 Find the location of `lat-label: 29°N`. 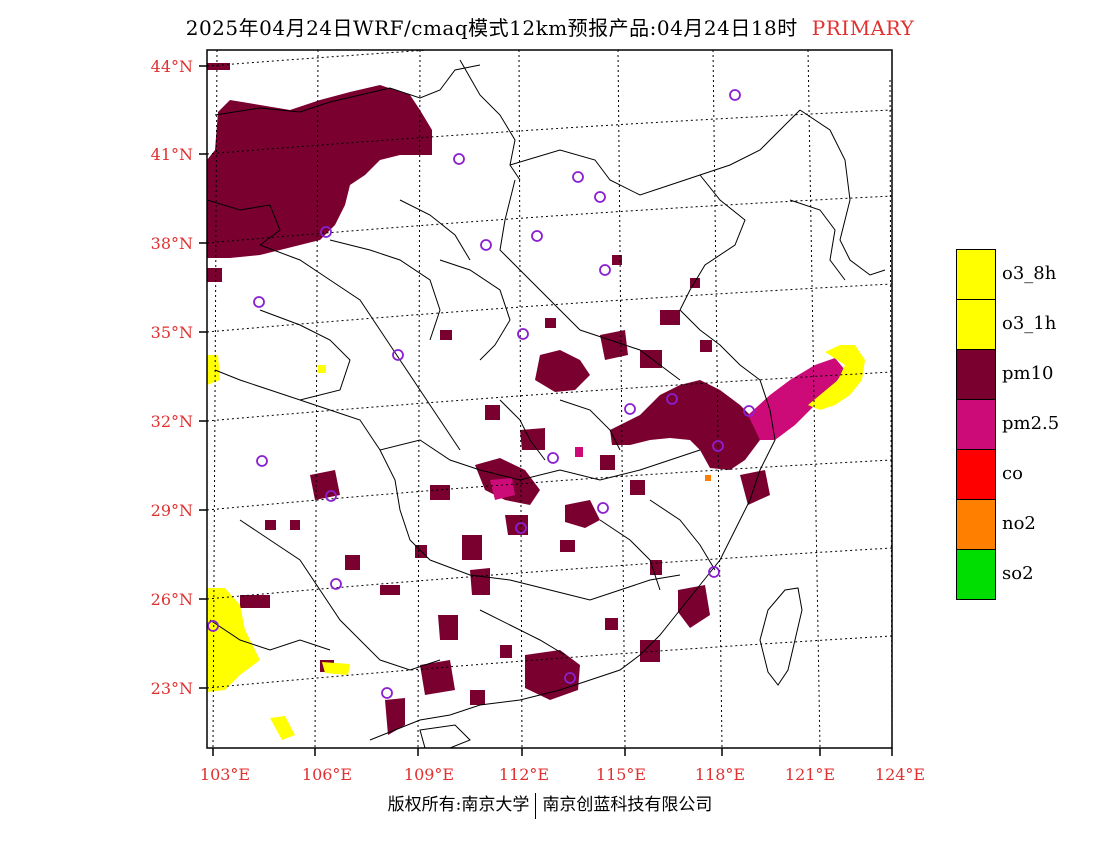

lat-label: 29°N is located at coordinates (172, 510).